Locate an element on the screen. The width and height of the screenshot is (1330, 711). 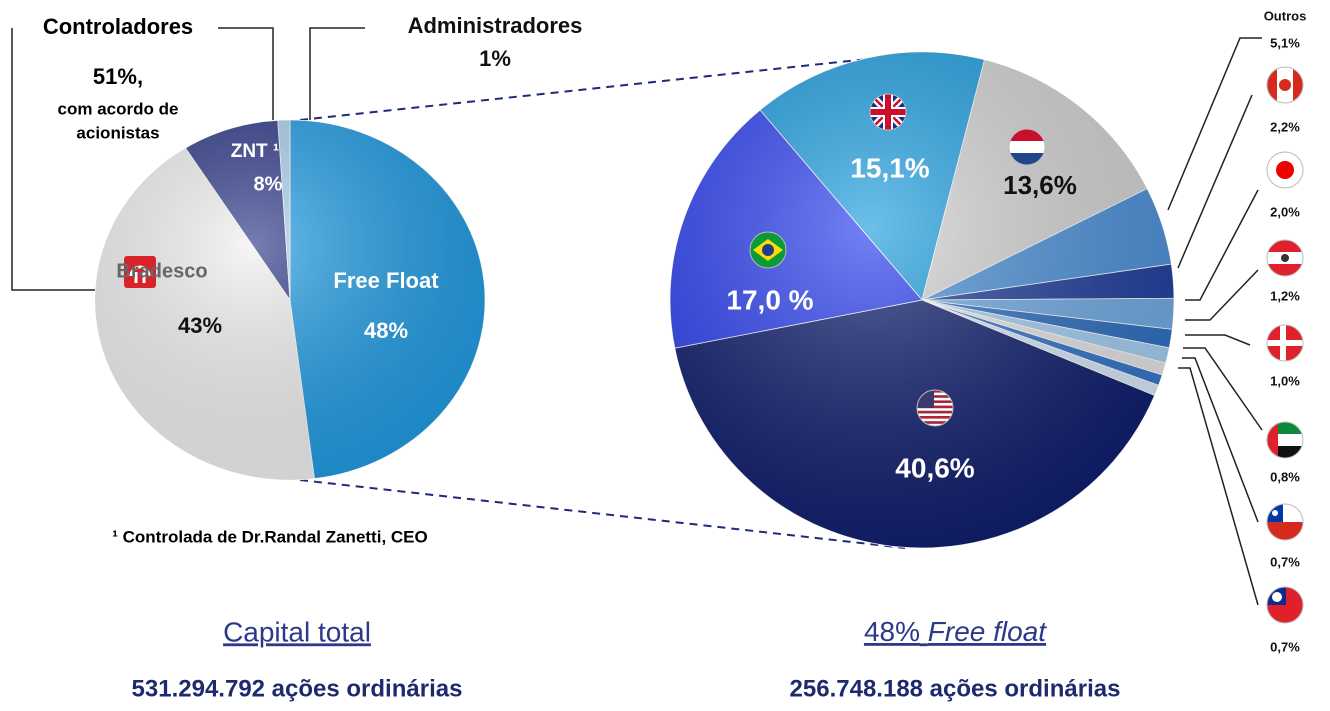
slice-label: Free Float is located at coordinates (386, 280).